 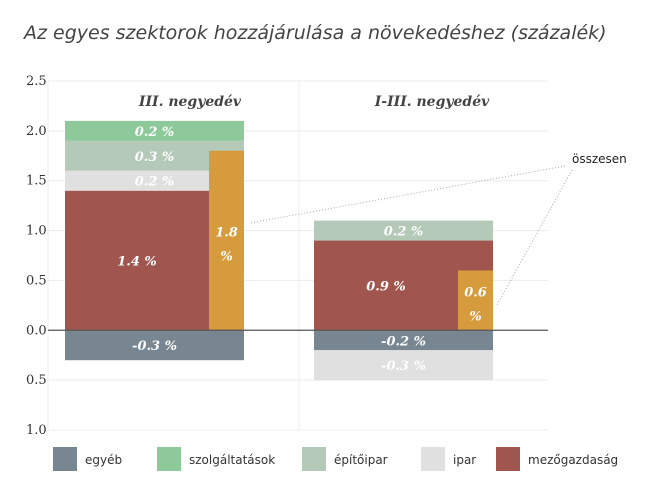 What do you see at coordinates (599, 159) in the screenshot?
I see `annotation-label: összesen` at bounding box center [599, 159].